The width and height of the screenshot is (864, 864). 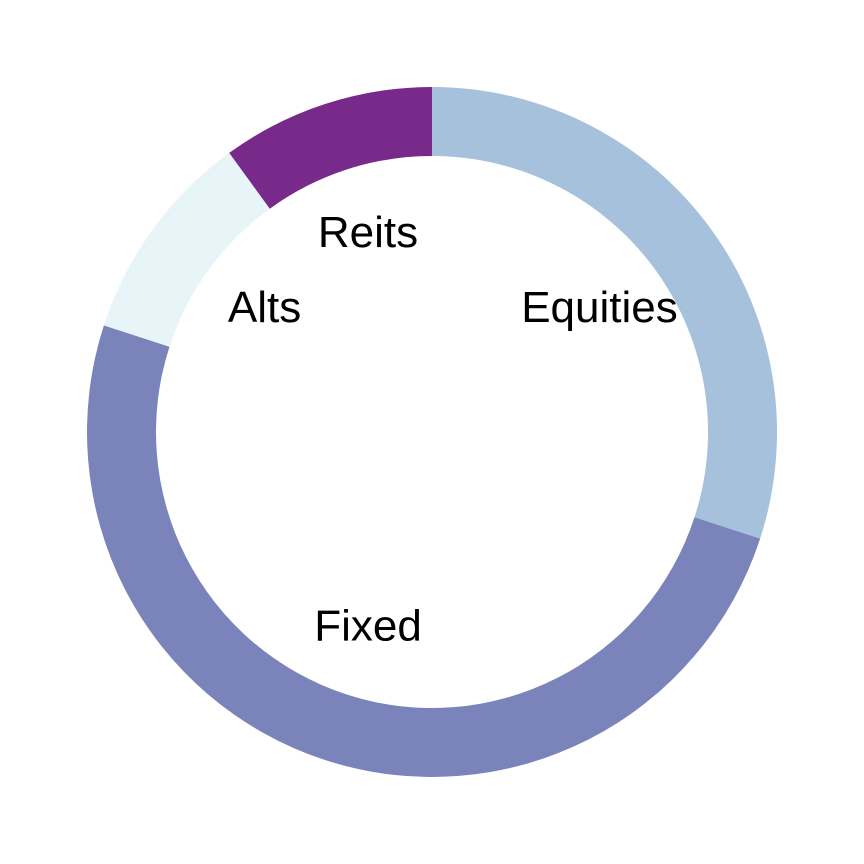 I want to click on slice-alts, so click(x=186, y=249).